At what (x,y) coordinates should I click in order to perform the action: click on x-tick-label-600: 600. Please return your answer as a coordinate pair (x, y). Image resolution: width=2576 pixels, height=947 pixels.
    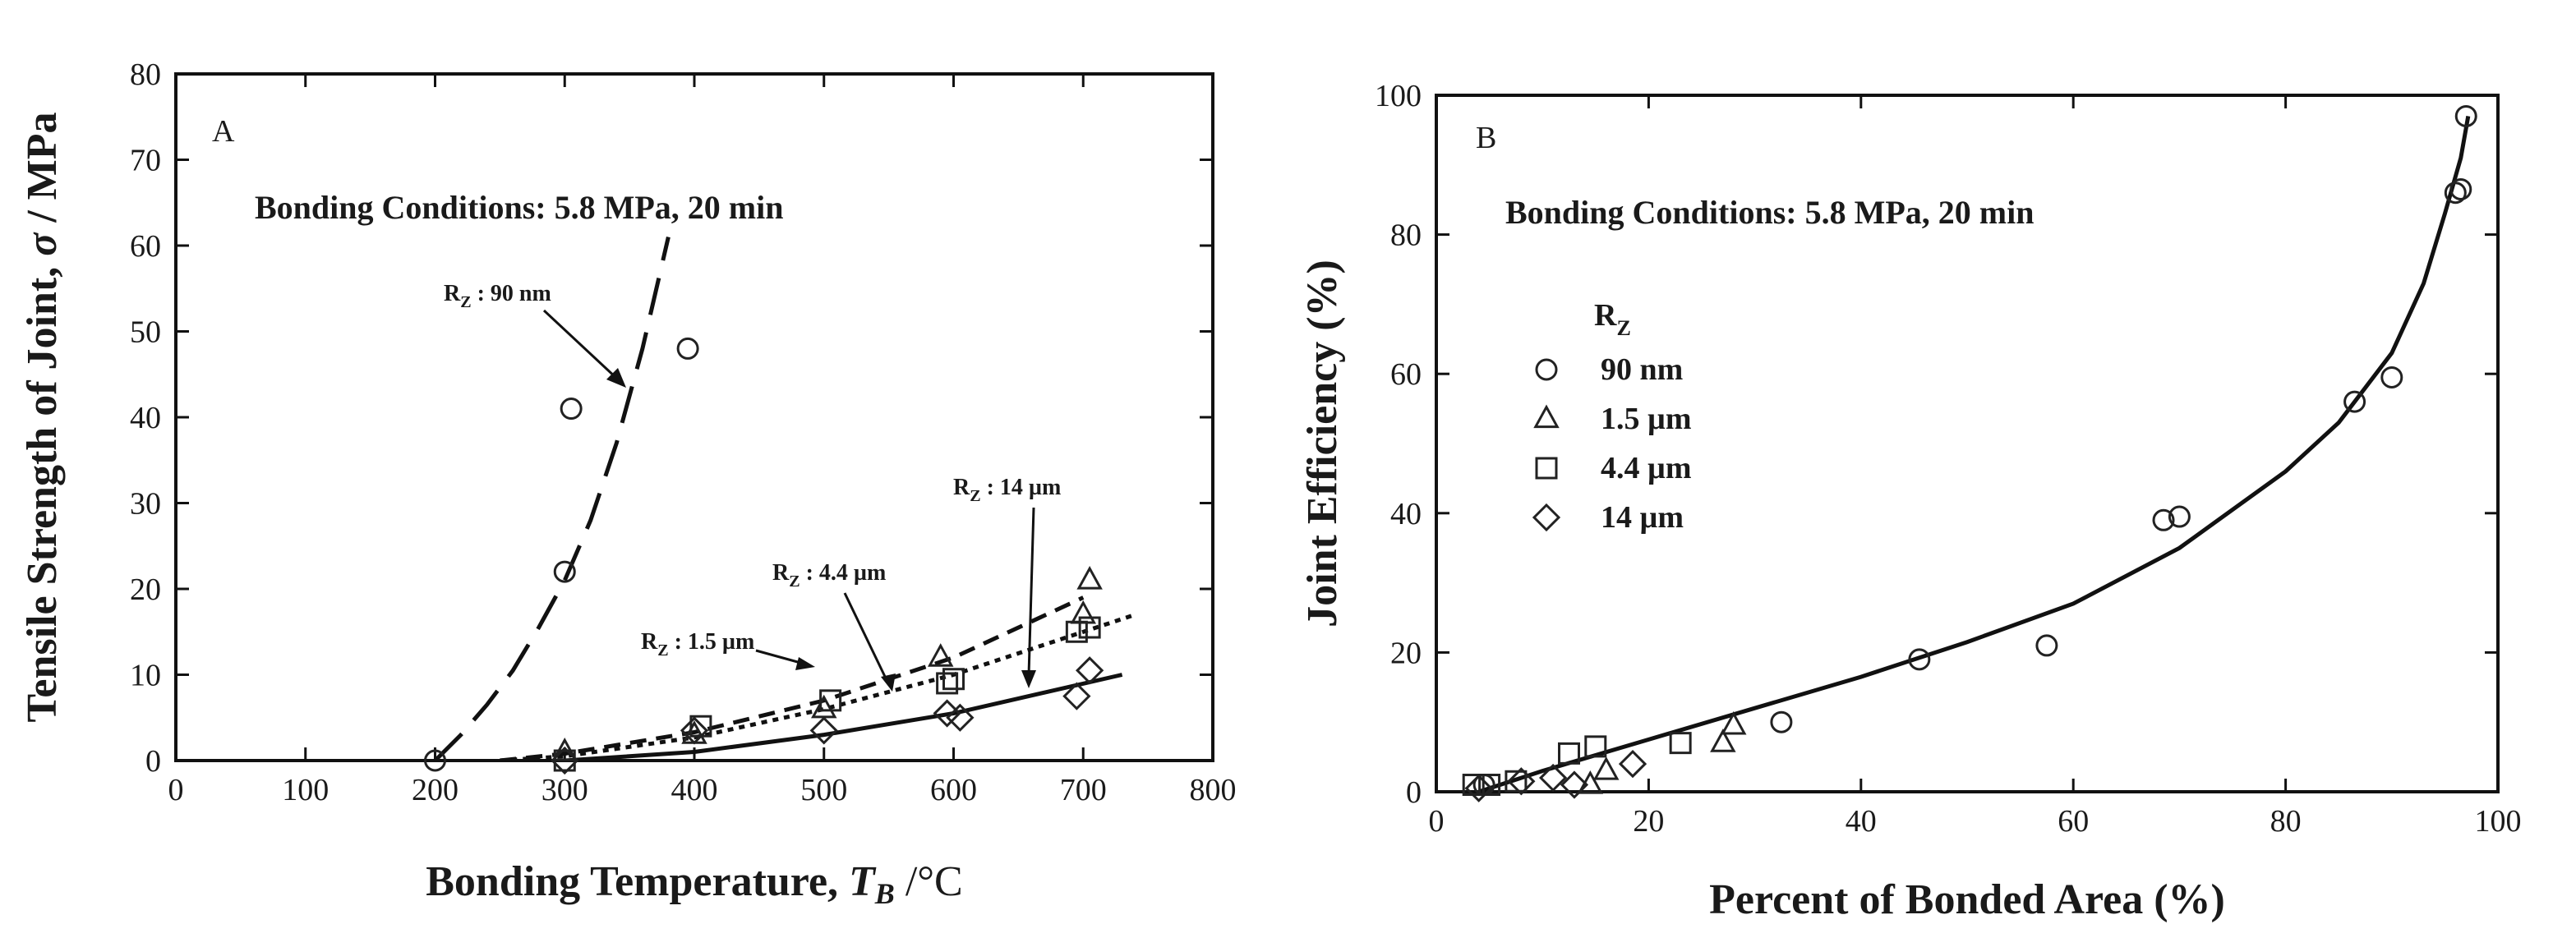
    Looking at the image, I should click on (953, 790).